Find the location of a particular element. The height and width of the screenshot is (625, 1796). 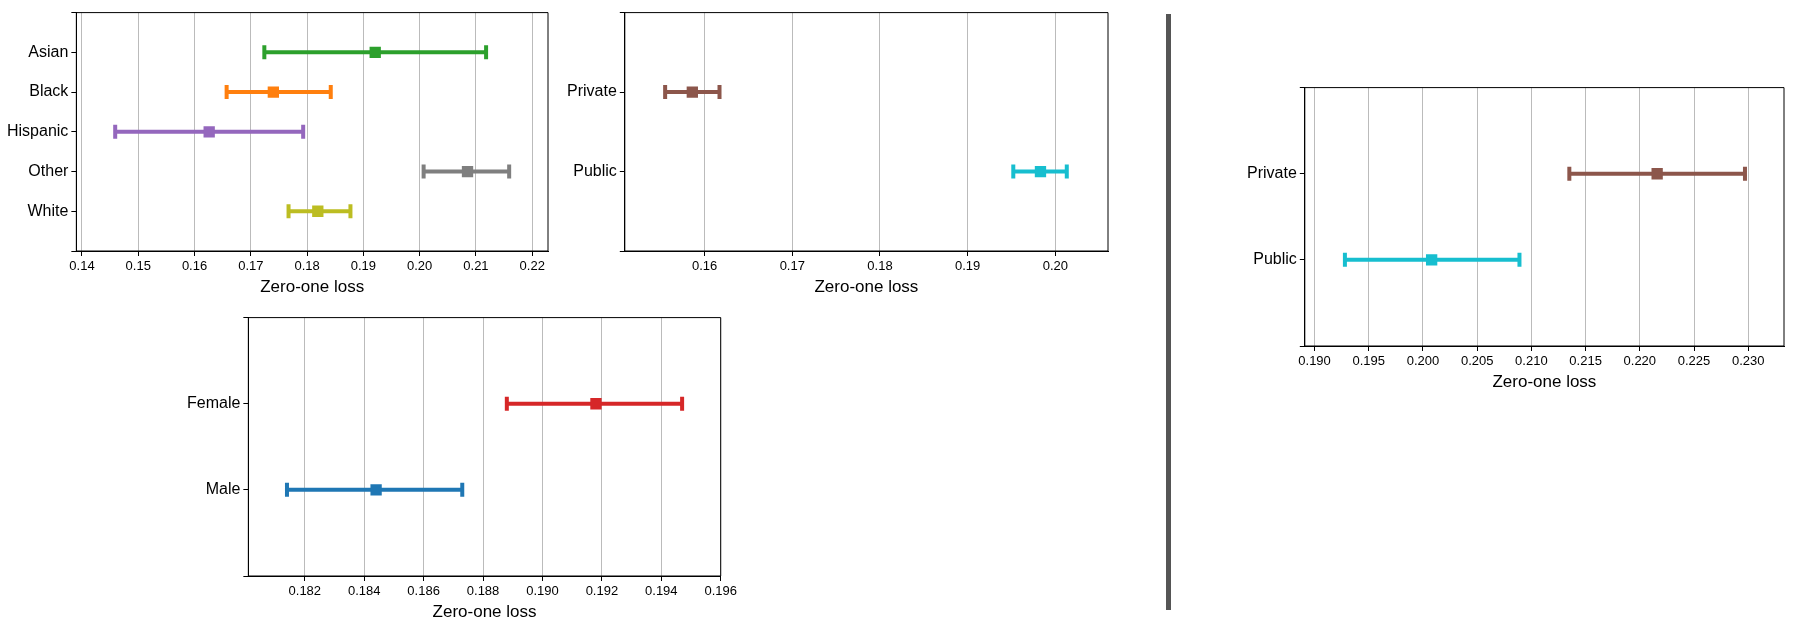

x-tick-label: 0.196 is located at coordinates (721, 591).